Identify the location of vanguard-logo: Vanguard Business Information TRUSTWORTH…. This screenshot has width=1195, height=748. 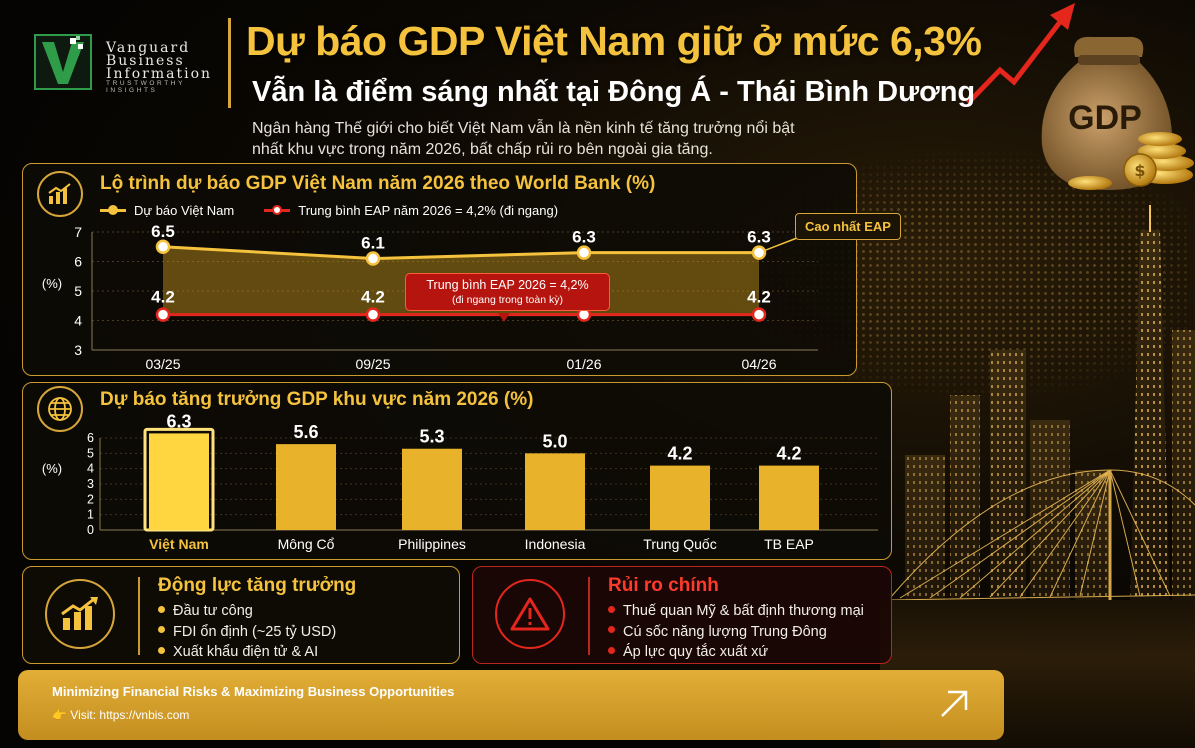
(133, 58).